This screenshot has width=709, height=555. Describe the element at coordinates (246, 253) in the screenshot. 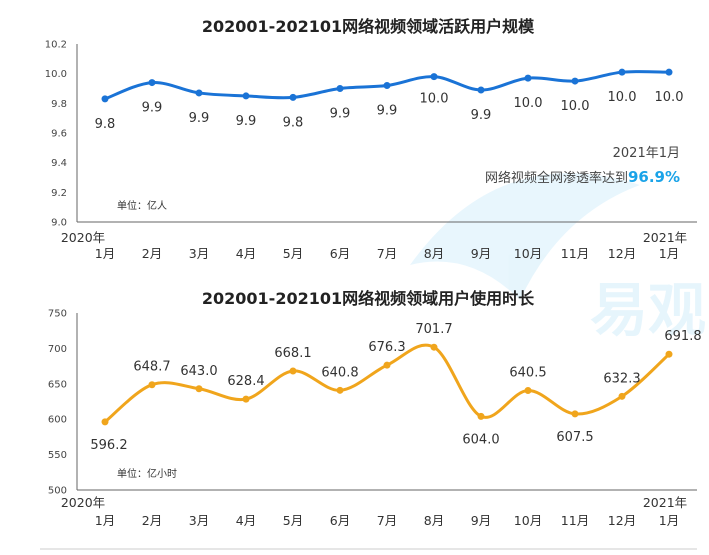

I see `chart1-x-tick: 4月` at that location.